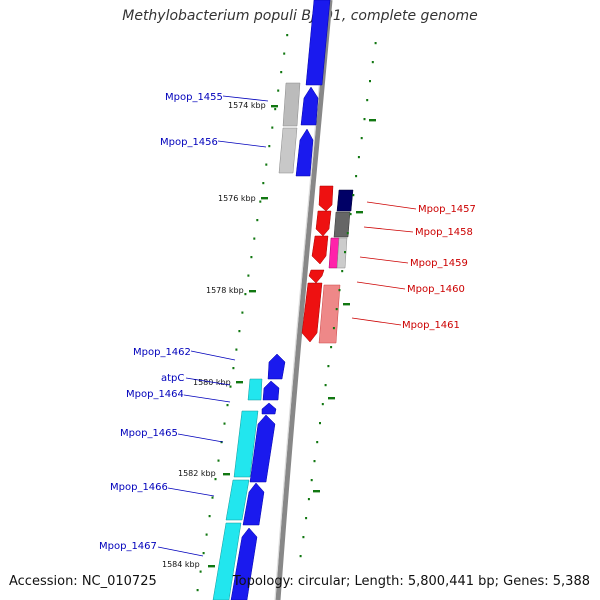 This screenshot has width=600, height=600. What do you see at coordinates (447, 209) in the screenshot?
I see `gene-label-mpop-1457: Mpop_1457` at bounding box center [447, 209].